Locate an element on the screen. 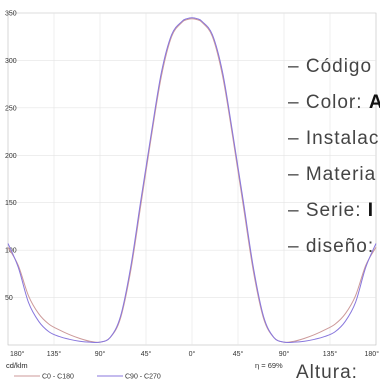  info-value: A is located at coordinates (374, 102).